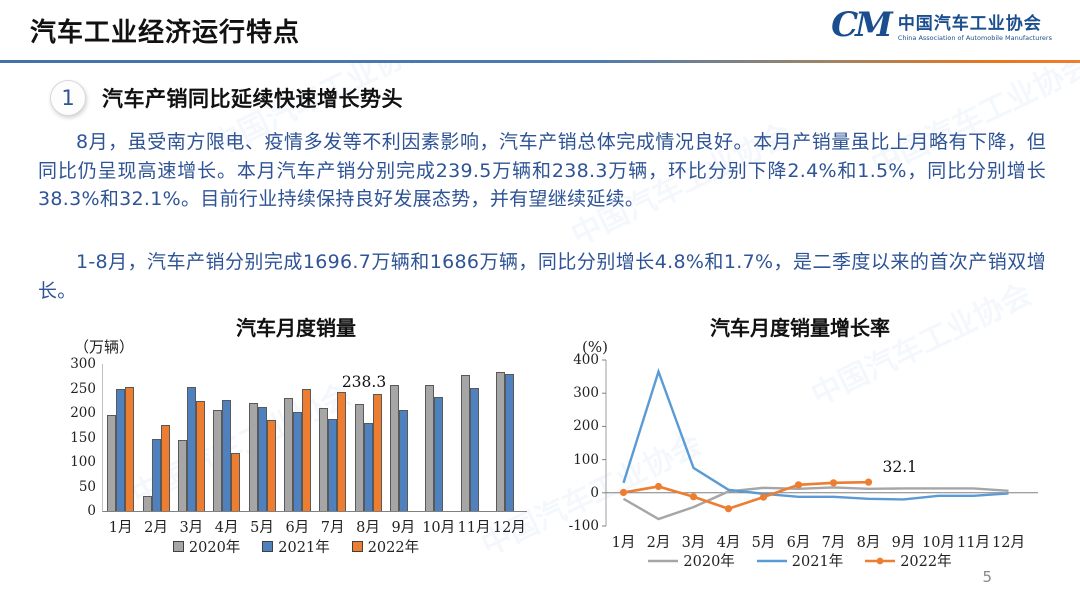  I want to click on caam-logo-monogram-icon: CM, so click(862, 25).